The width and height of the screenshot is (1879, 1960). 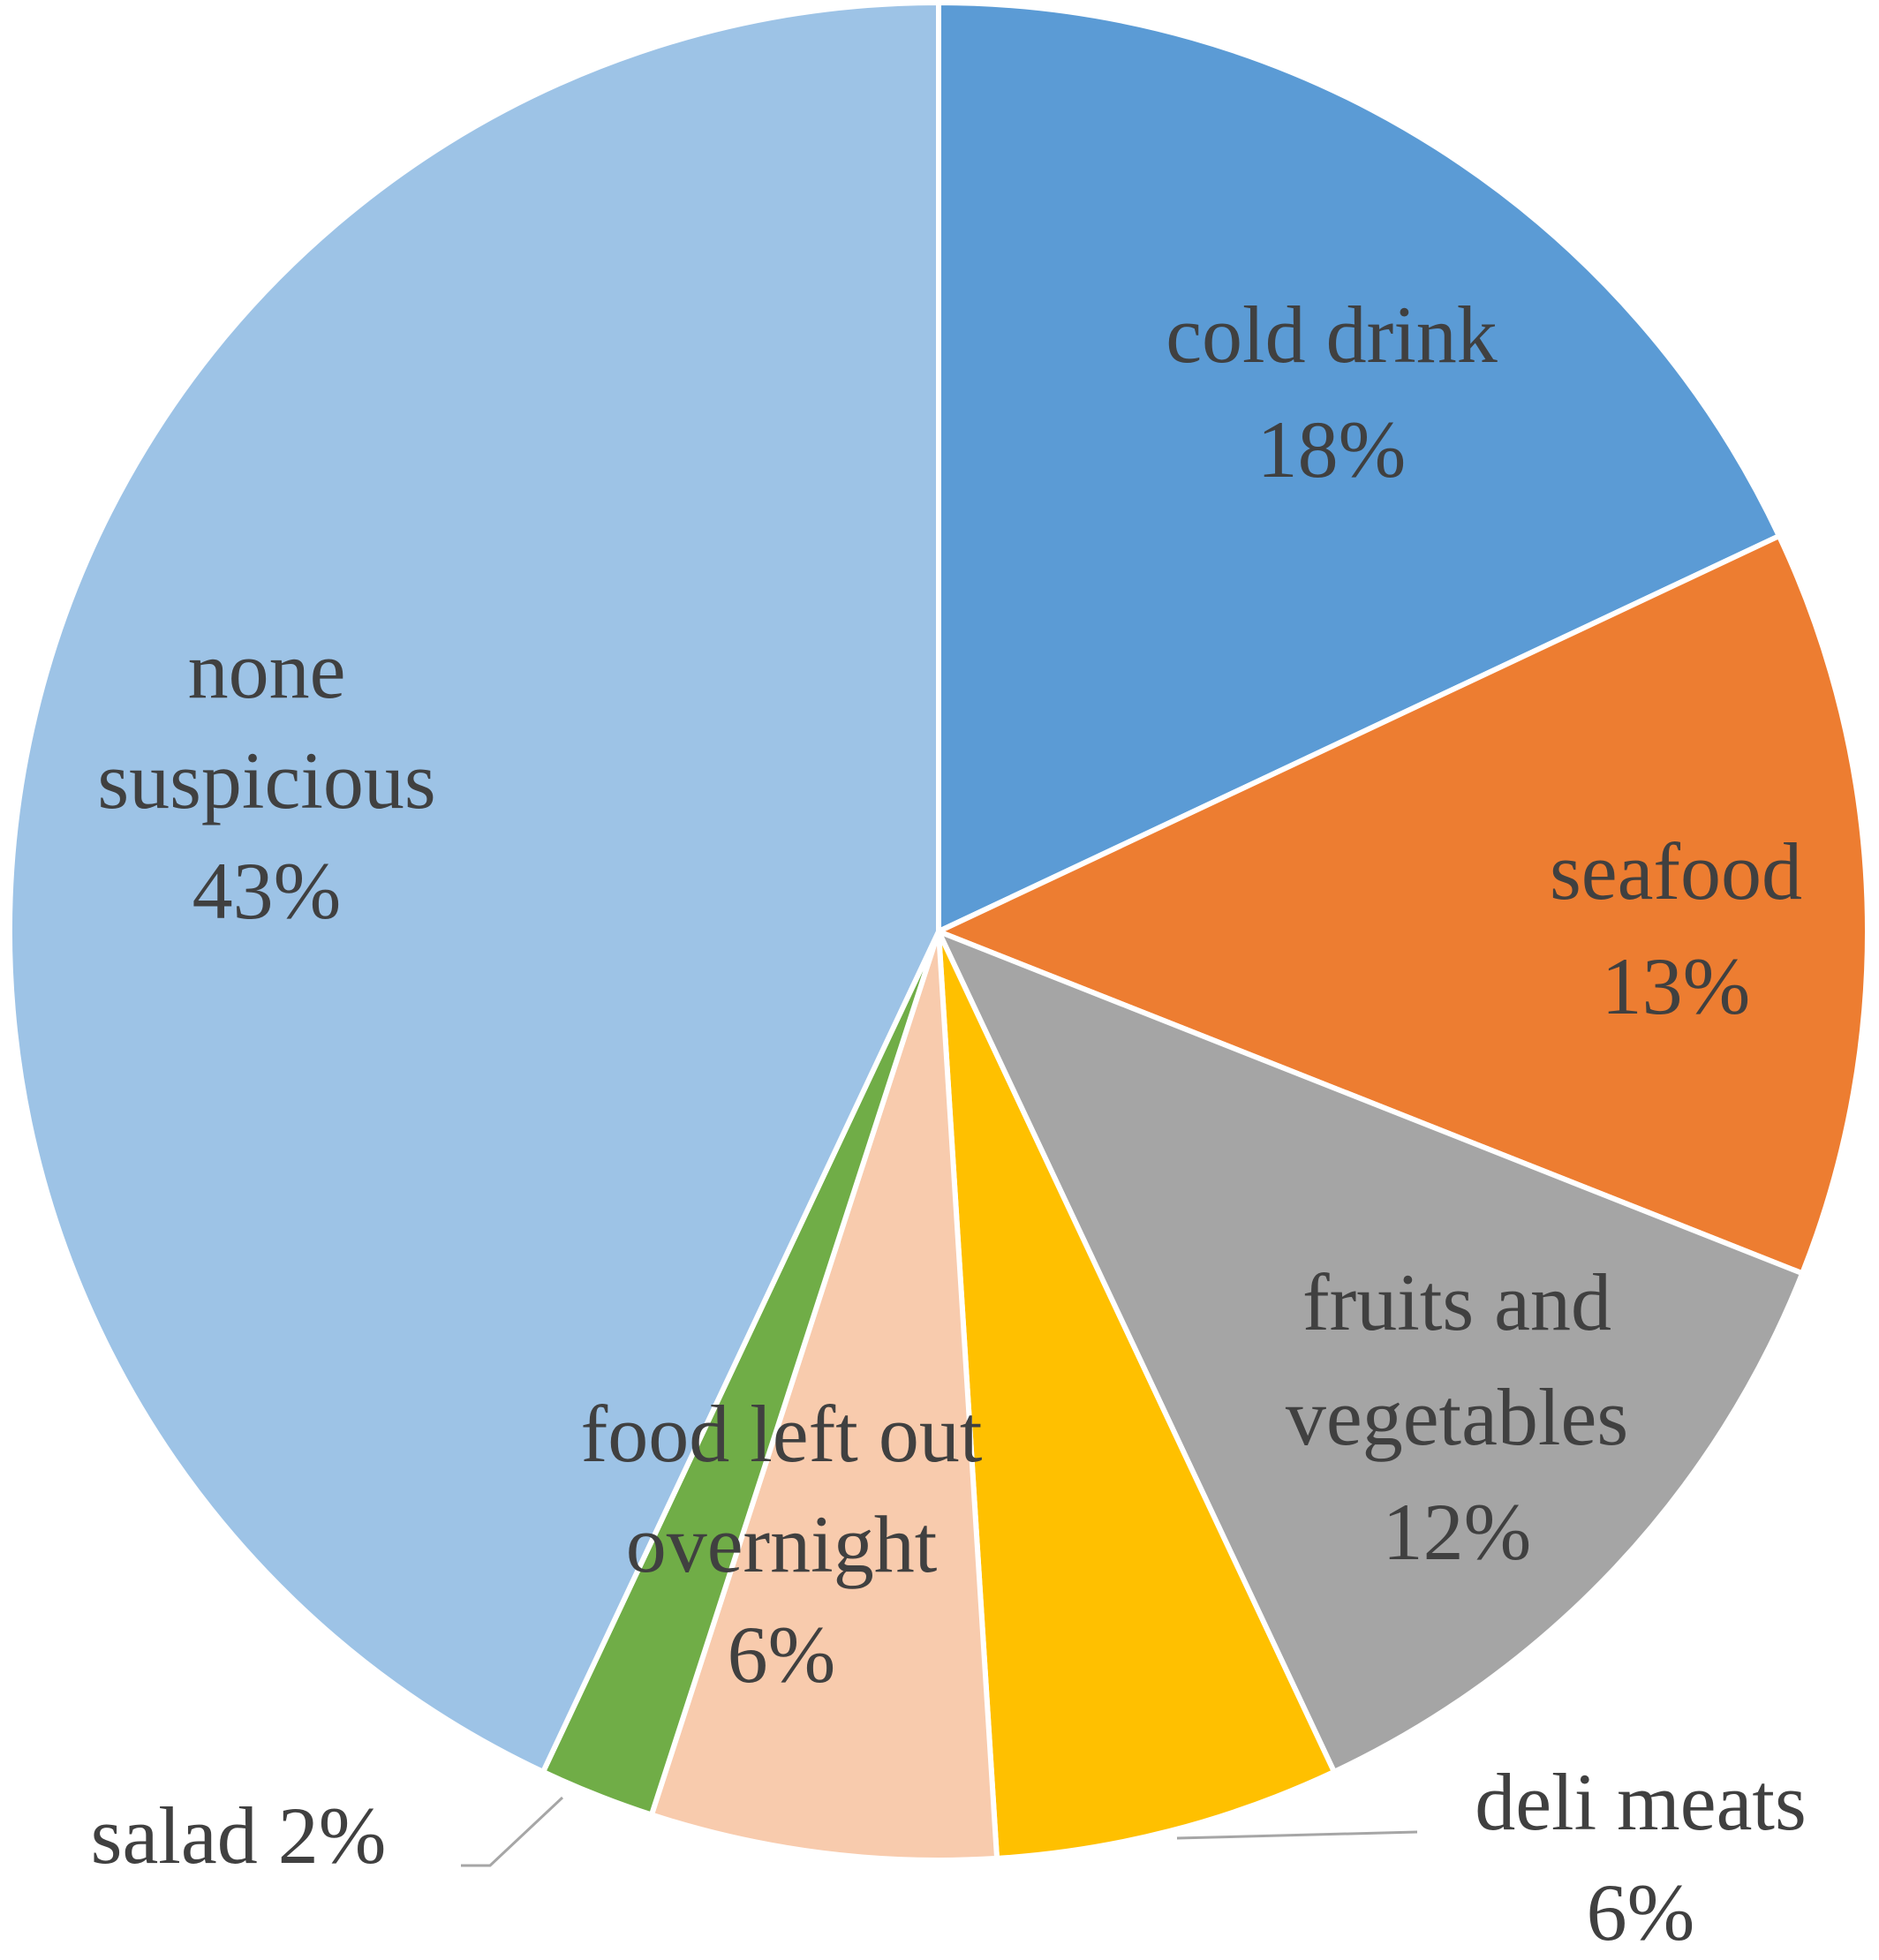 I want to click on slice-label-line: 18%, so click(x=1332, y=449).